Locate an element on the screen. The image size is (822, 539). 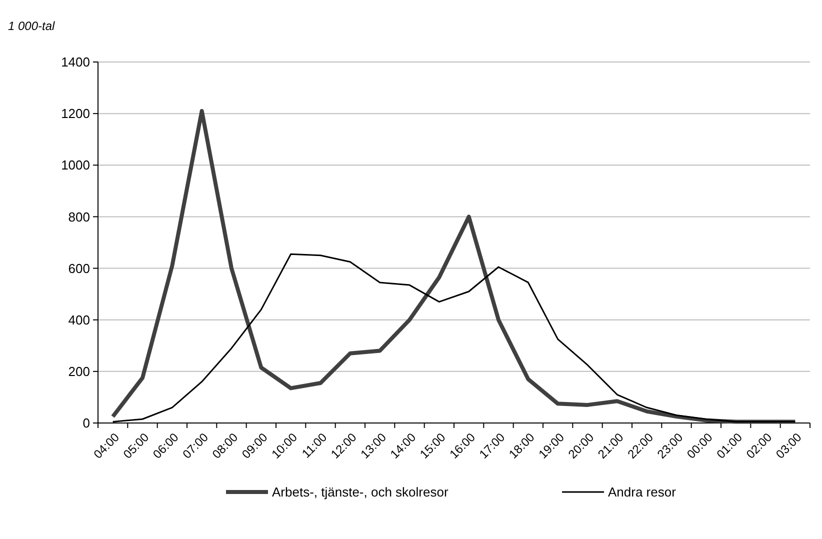
legend-label: Arbets-, tjänste-, och skolresor is located at coordinates (360, 492).